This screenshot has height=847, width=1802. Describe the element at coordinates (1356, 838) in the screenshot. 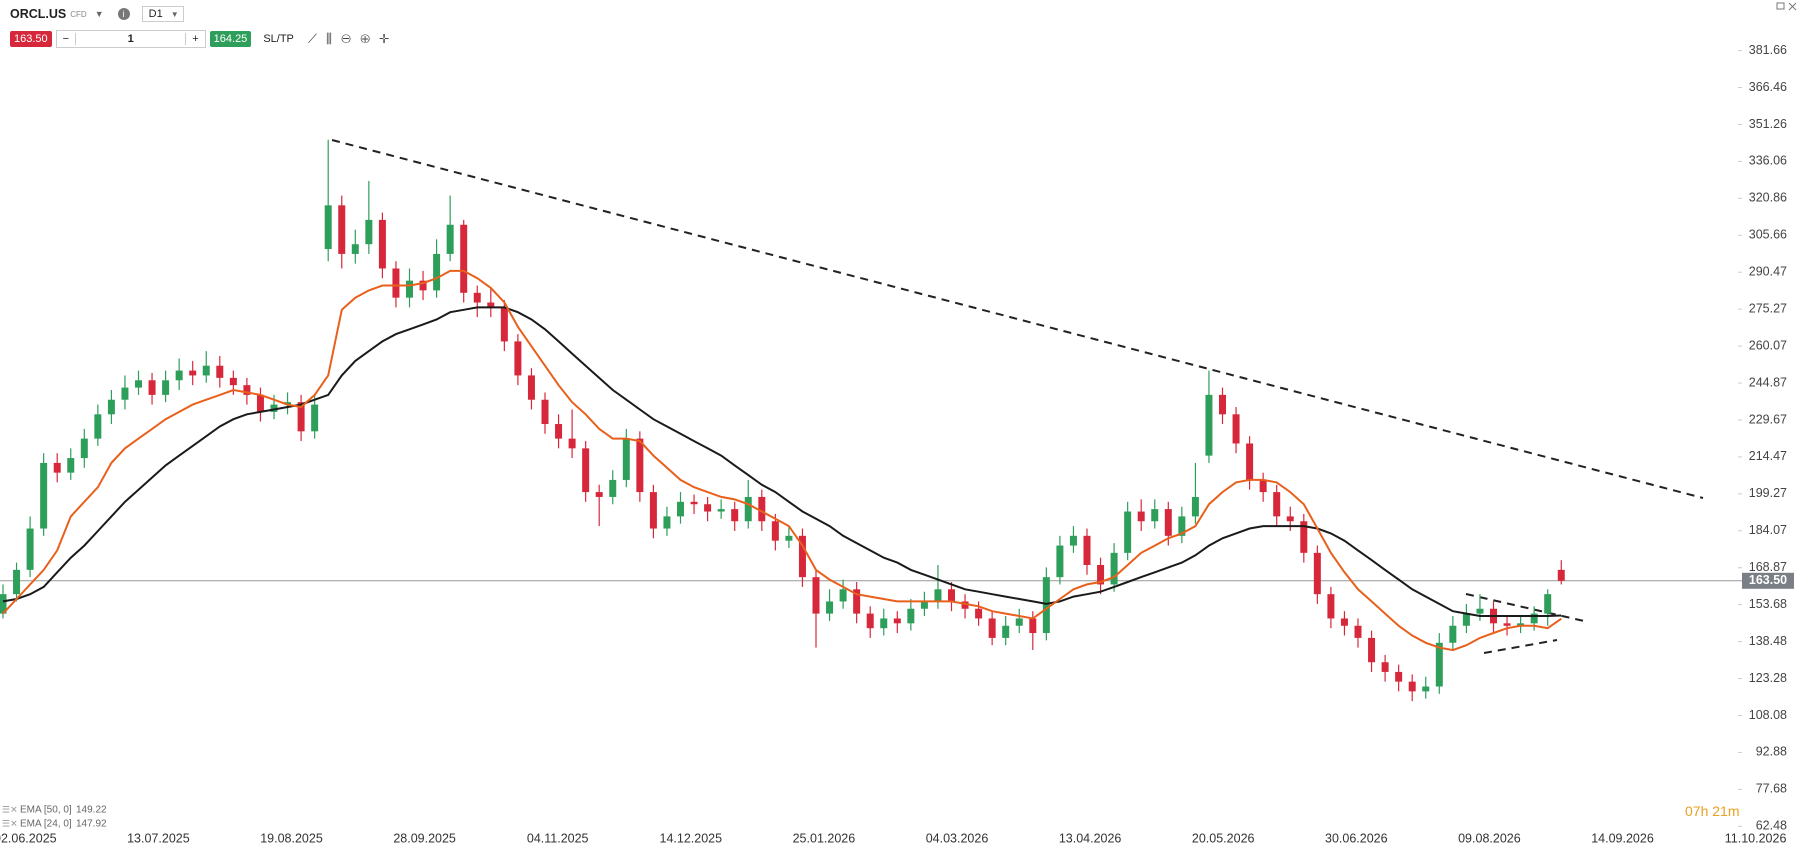

I see `x-tick-label: 30.06.2026` at that location.